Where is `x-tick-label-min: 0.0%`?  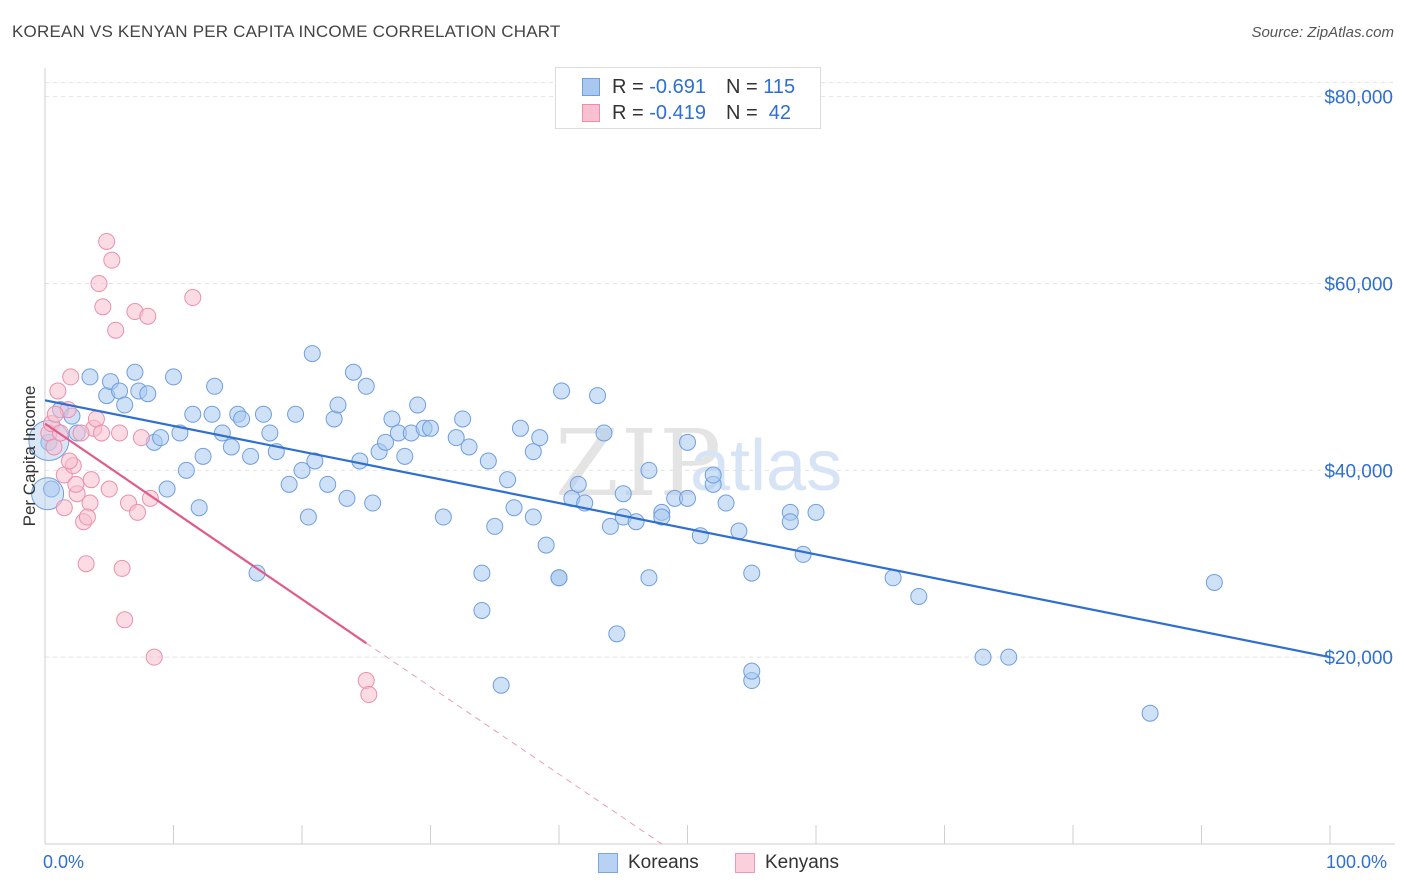
x-tick-label-min: 0.0% is located at coordinates (64, 862).